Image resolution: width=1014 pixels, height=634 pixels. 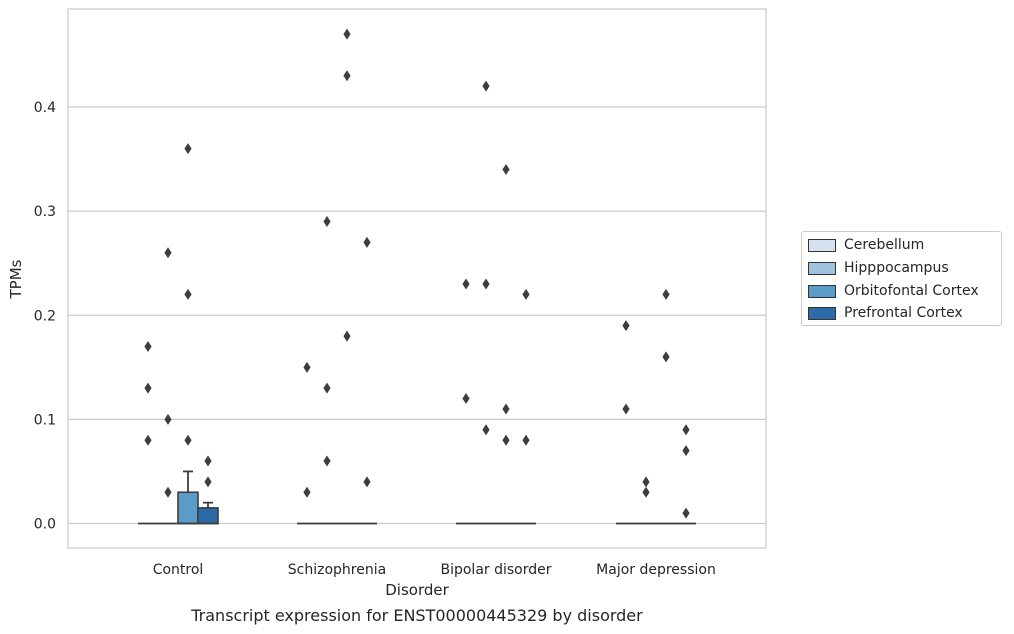 What do you see at coordinates (911, 291) in the screenshot?
I see `legend-label-orbitofrontal-cortex: Orbitofontal Cortex` at bounding box center [911, 291].